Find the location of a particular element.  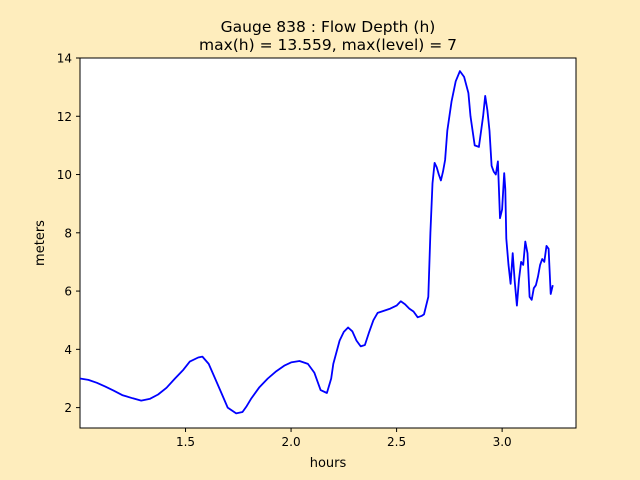

y-tick-label: 8 is located at coordinates (68, 233).